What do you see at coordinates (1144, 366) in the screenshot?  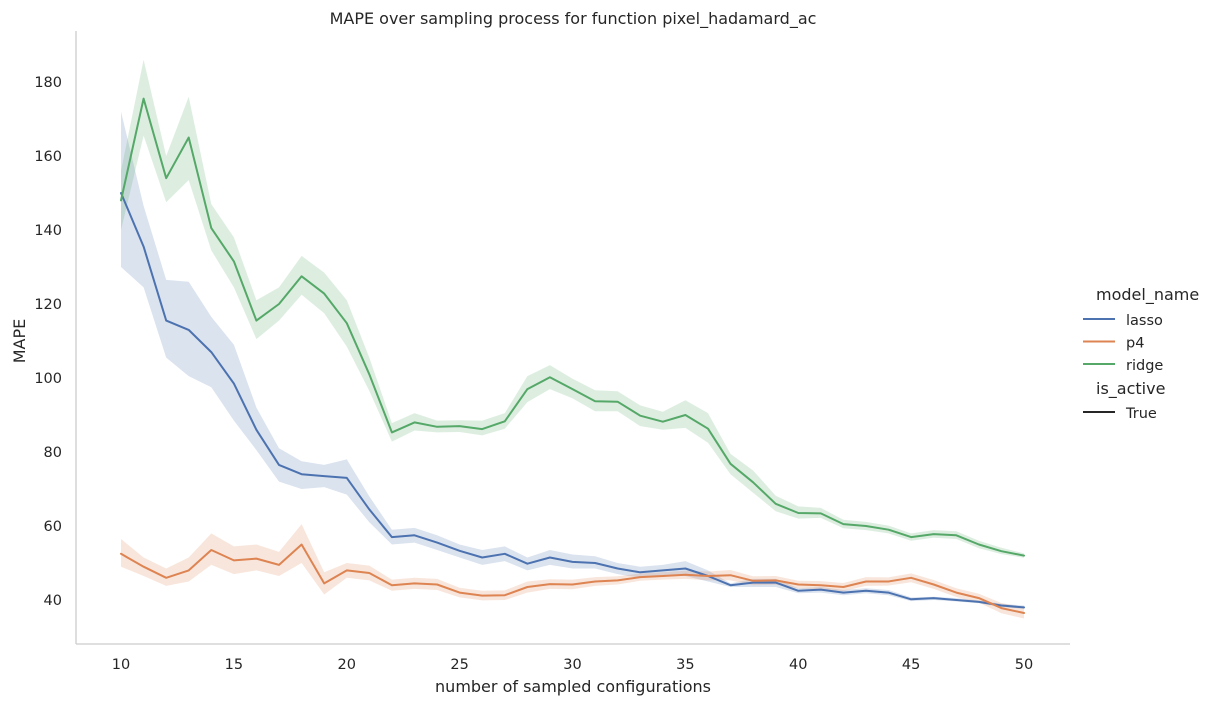 I see `legend-label-ridge: ridge` at bounding box center [1144, 366].